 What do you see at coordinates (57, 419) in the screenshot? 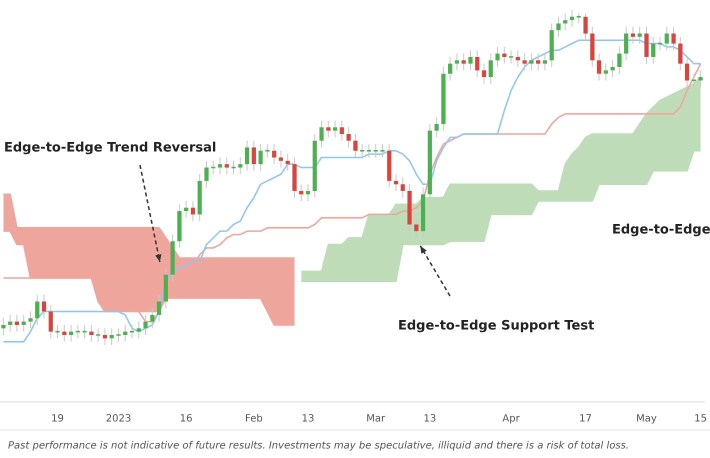
I see `x-tick-label: 19` at bounding box center [57, 419].